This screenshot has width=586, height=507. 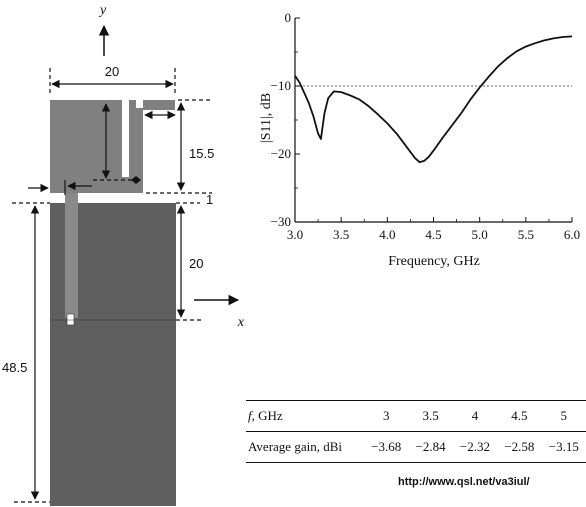 What do you see at coordinates (113, 198) in the screenshot?
I see `gap-strip` at bounding box center [113, 198].